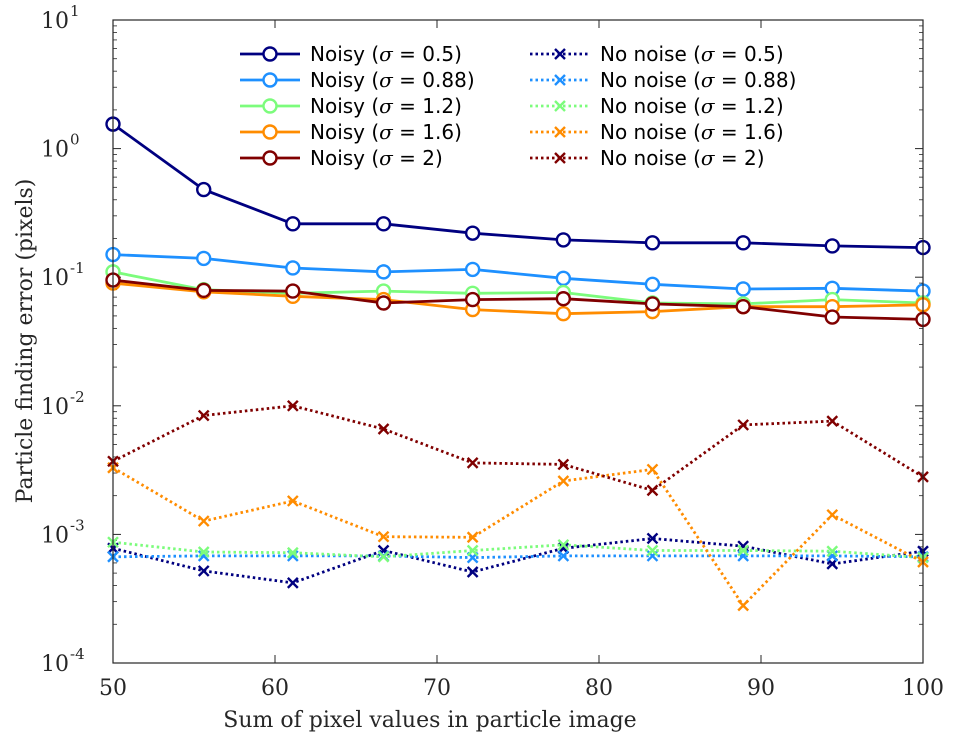  I want to click on legend-label: Noisy (σ = 2), so click(376, 158).